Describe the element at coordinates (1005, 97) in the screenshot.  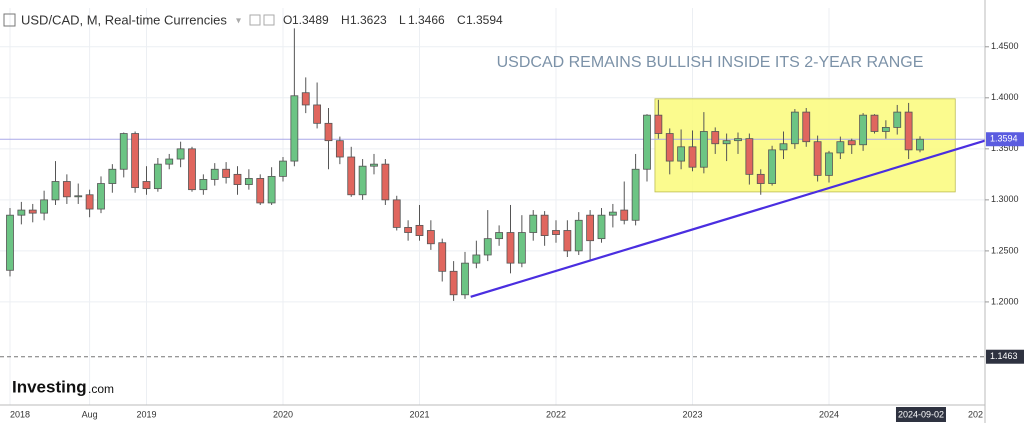
I see `y-tick-label: 1.4000` at that location.